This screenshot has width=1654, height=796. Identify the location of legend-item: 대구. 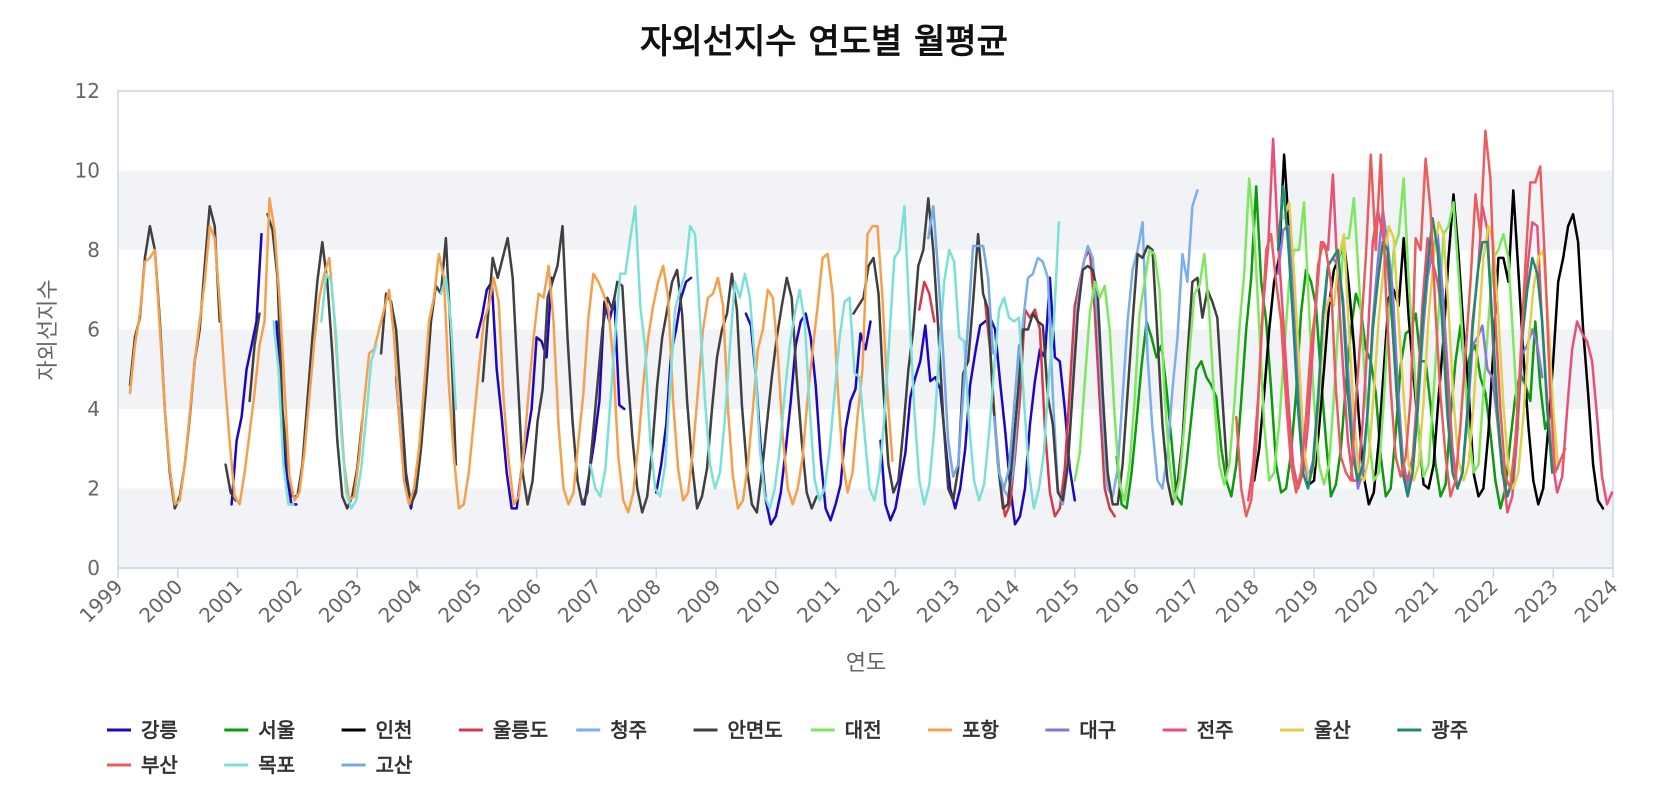
(1080, 730).